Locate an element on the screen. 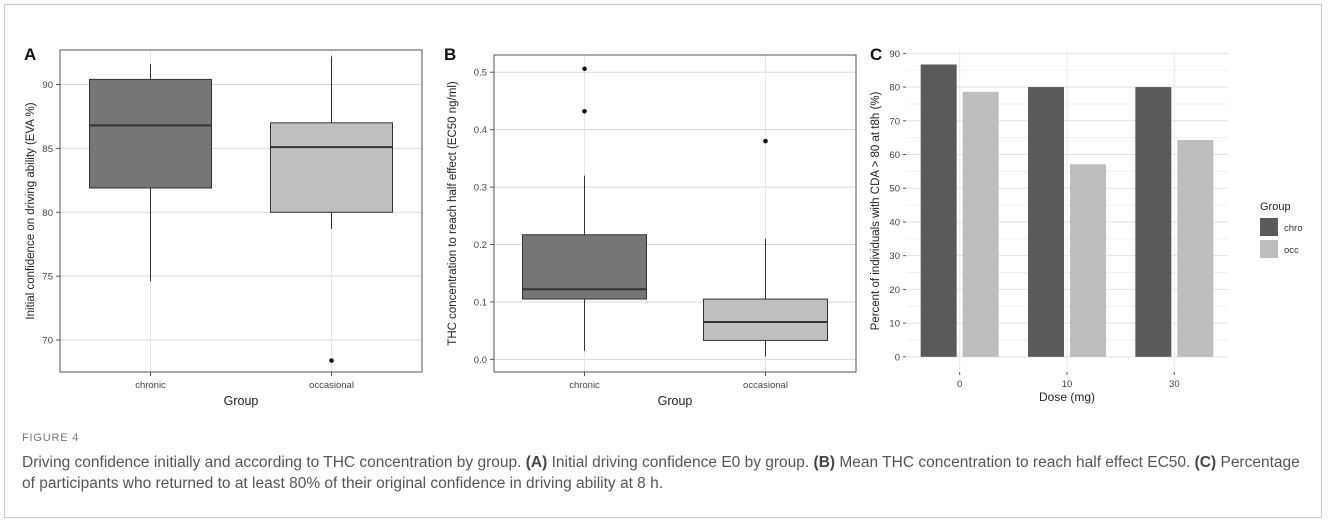  y-tick-label: 0.4 is located at coordinates (480, 130).